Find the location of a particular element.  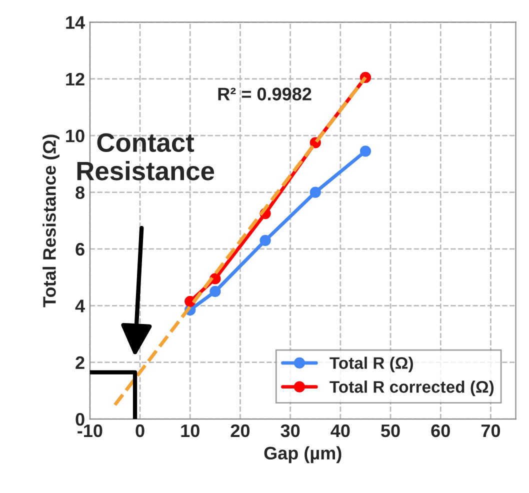

y-tick-label: 10 is located at coordinates (75, 136).